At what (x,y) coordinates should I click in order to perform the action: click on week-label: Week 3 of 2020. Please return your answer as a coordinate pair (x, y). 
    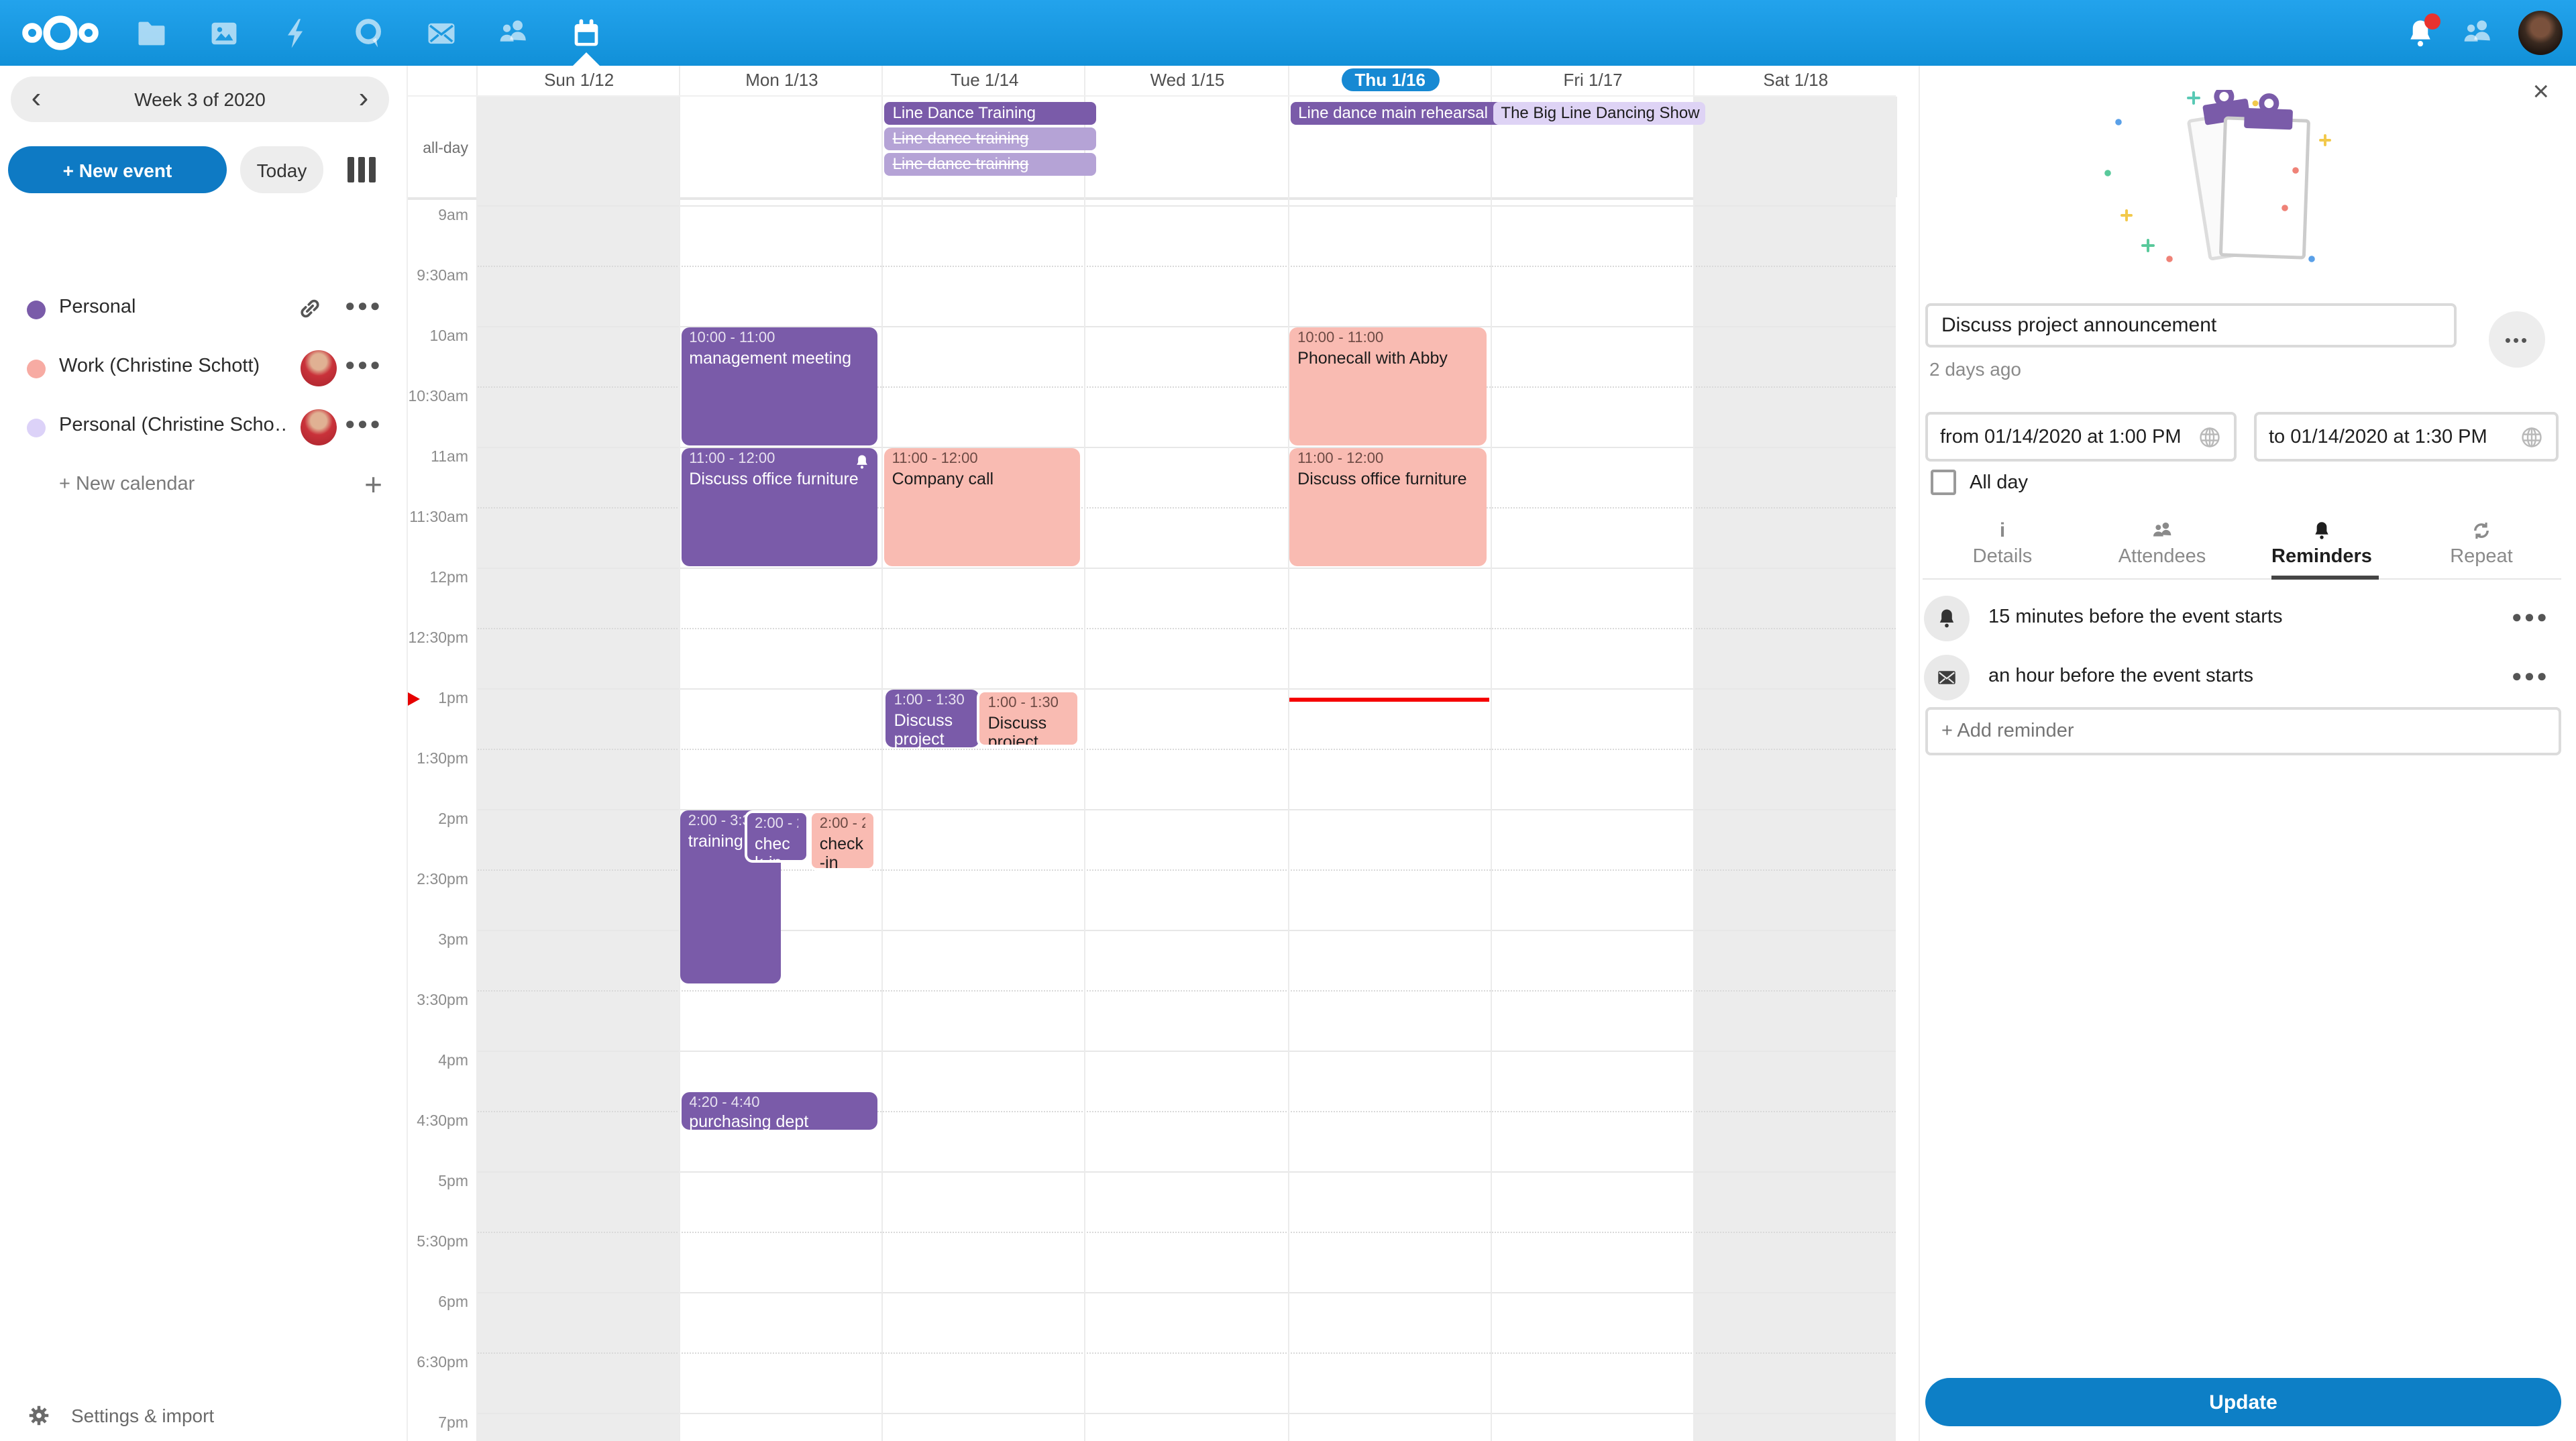
    Looking at the image, I should click on (200, 99).